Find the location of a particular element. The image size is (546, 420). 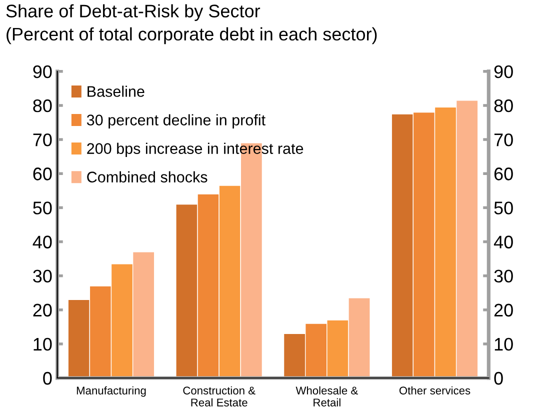

legend-label: 200 bps increase in interest rate is located at coordinates (195, 149).